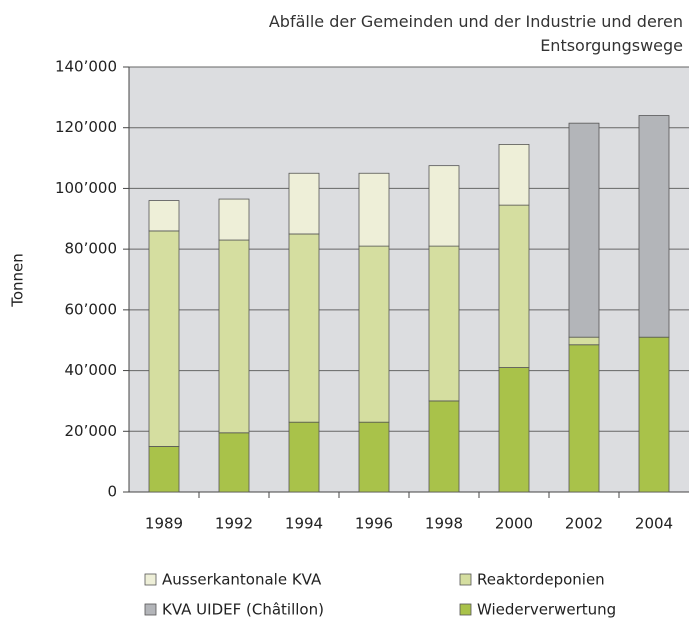 This screenshot has height=628, width=689. I want to click on y-tick-label: 40’000, so click(91, 370).